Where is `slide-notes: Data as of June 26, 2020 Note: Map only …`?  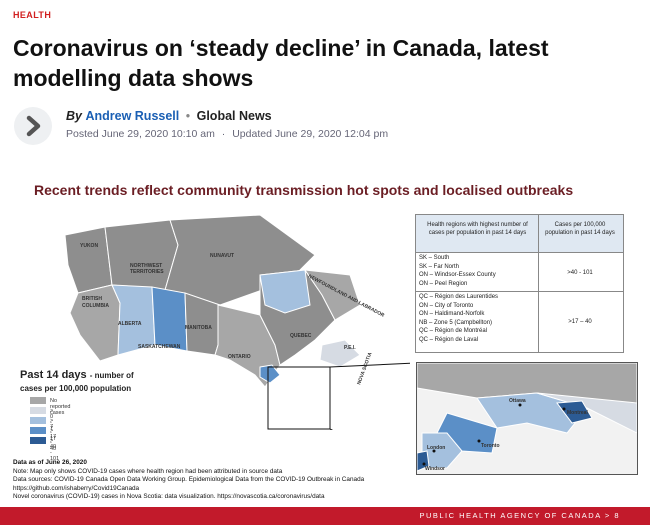 slide-notes: Data as of June 26, 2020 Note: Map only … is located at coordinates (223, 480).